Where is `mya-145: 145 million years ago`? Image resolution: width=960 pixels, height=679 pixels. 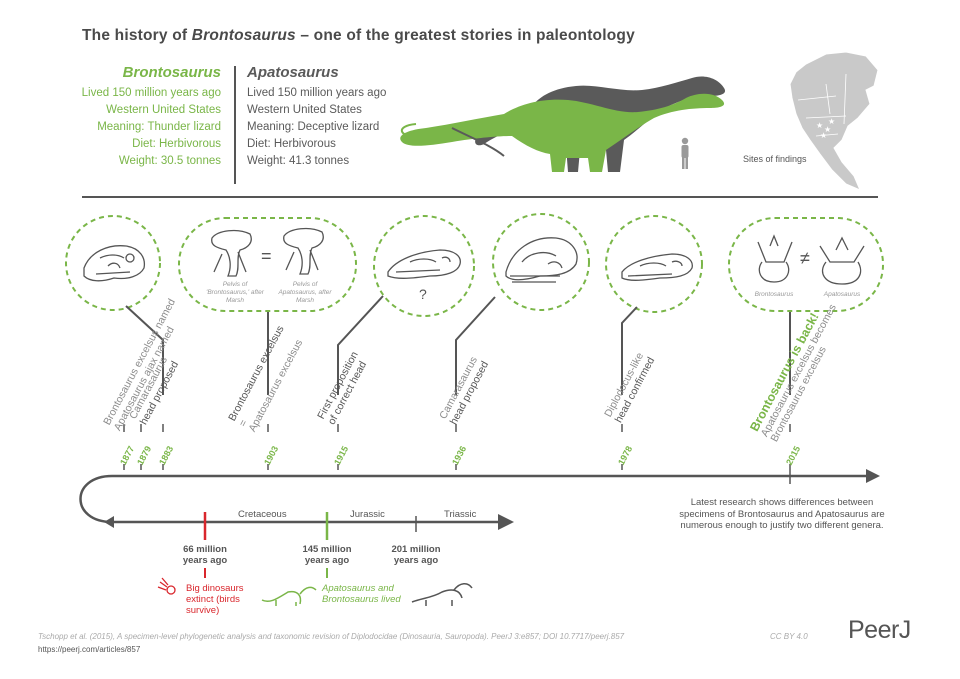
mya-145: 145 million years ago is located at coordinates (327, 555).